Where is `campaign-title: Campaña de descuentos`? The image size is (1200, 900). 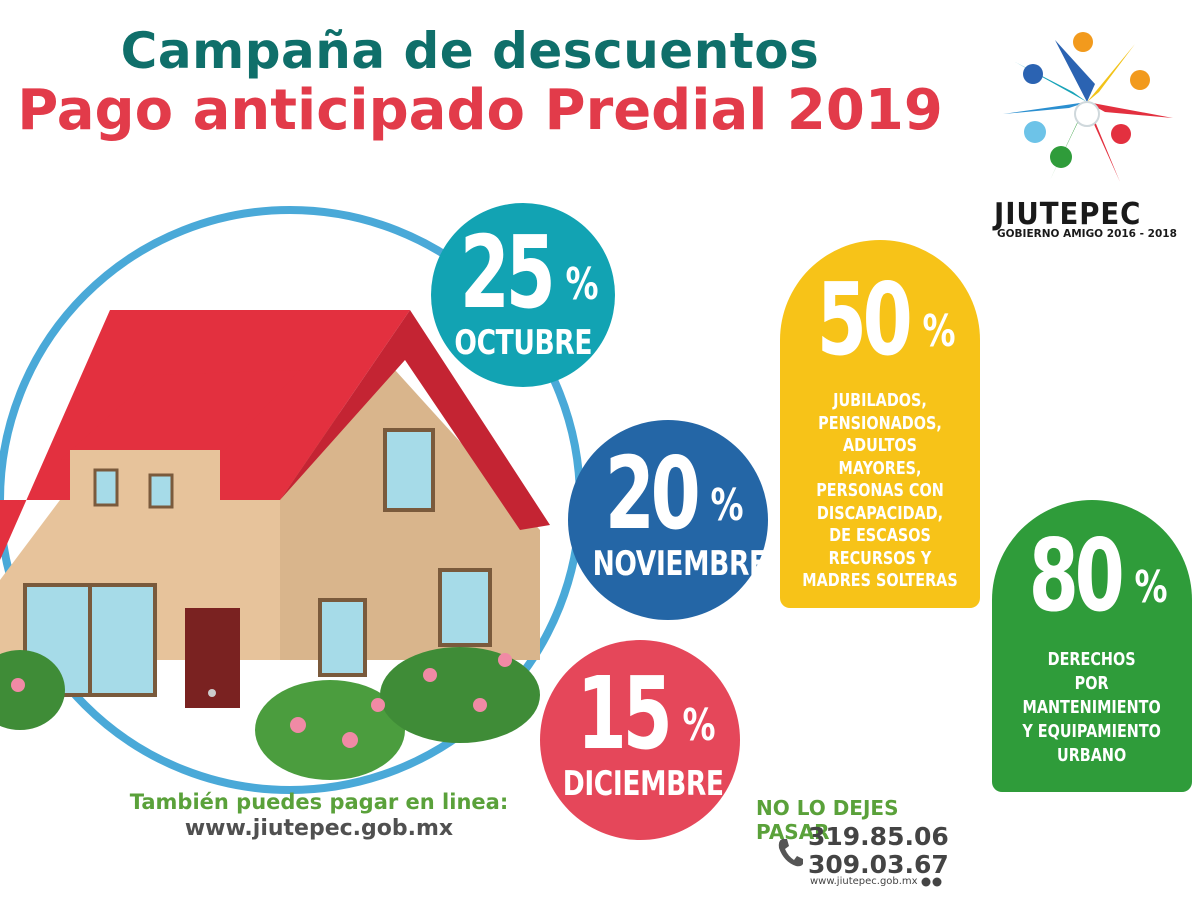 campaign-title: Campaña de descuentos is located at coordinates (470, 51).